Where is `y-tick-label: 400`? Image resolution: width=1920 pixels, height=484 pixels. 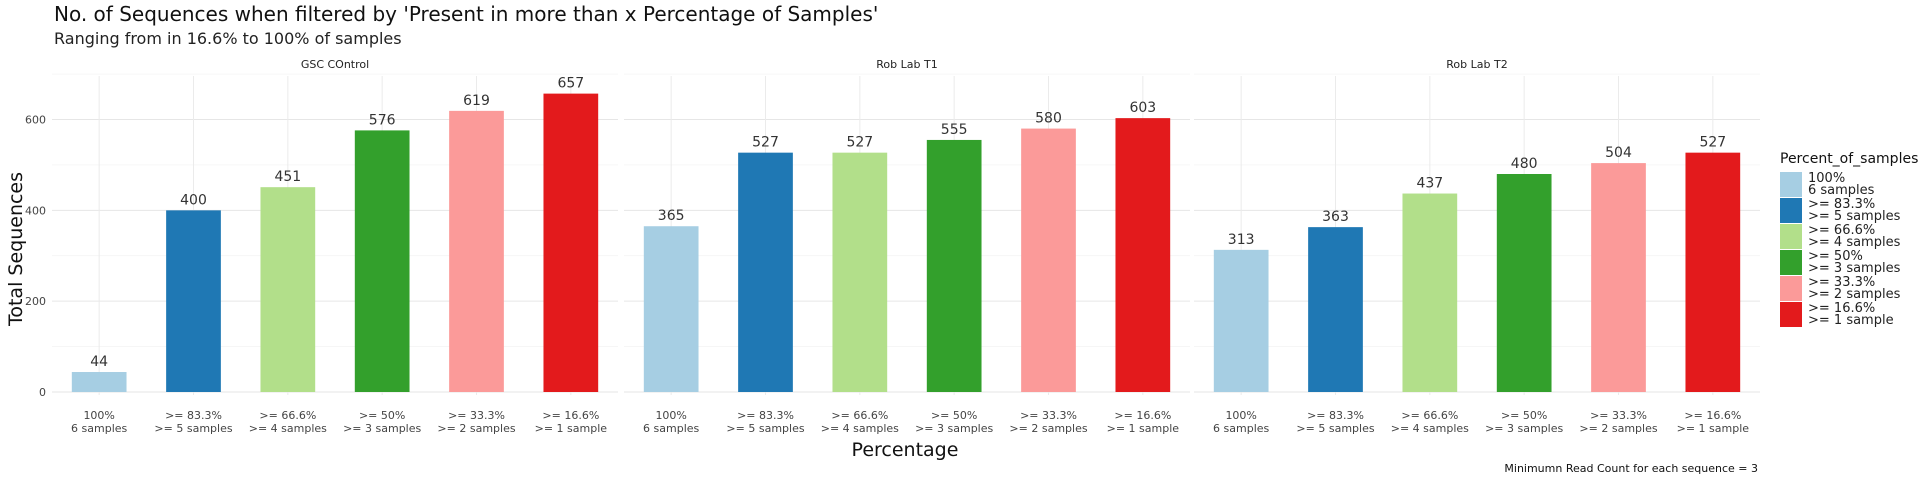 y-tick-label: 400 is located at coordinates (35, 210).